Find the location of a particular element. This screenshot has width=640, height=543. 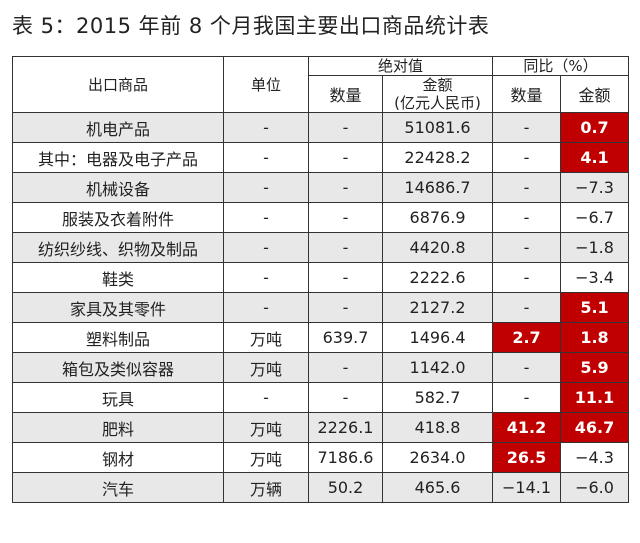

product-name-cell: 汽车 is located at coordinates (118, 487).